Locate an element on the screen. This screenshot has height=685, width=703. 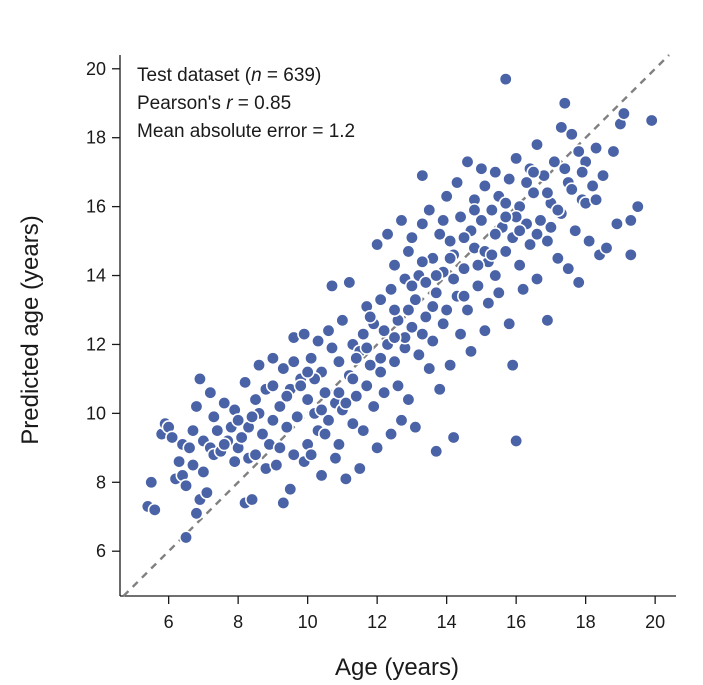
x-tick-label: 20 is located at coordinates (655, 622).